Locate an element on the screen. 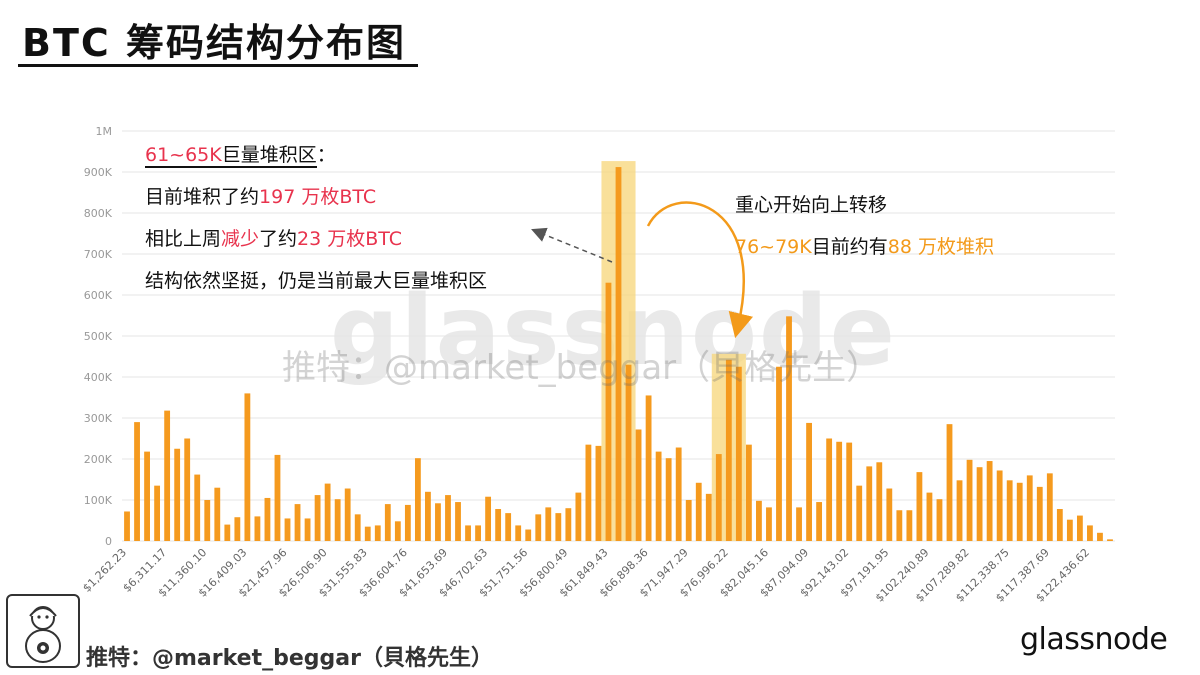 The width and height of the screenshot is (1200, 675). upward-shift-arrow is located at coordinates (700, 270).